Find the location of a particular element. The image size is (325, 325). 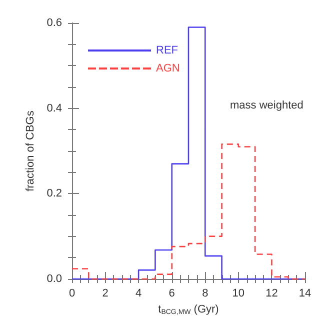

y-tick-label: 0.6 is located at coordinates (54, 23).